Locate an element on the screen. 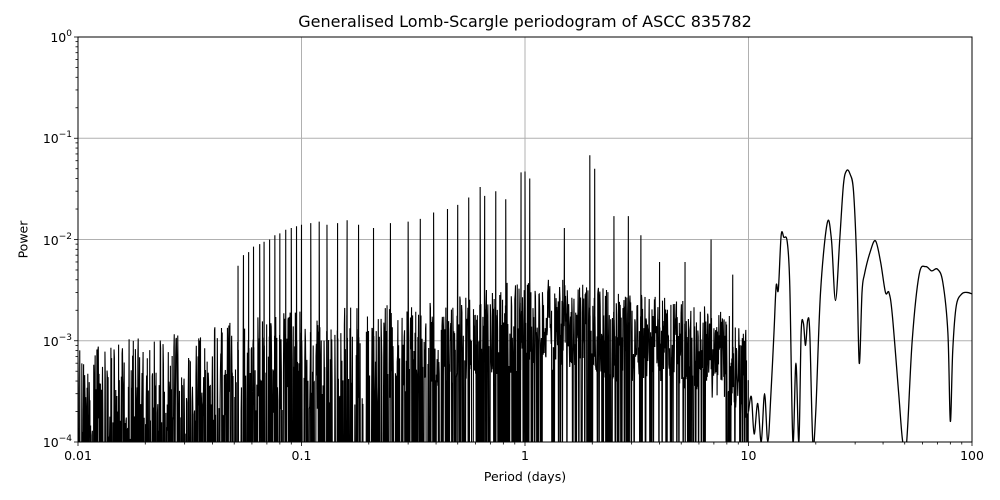 This screenshot has width=1000, height=500. y-tick-label: 10⁻¹ is located at coordinates (57, 138).